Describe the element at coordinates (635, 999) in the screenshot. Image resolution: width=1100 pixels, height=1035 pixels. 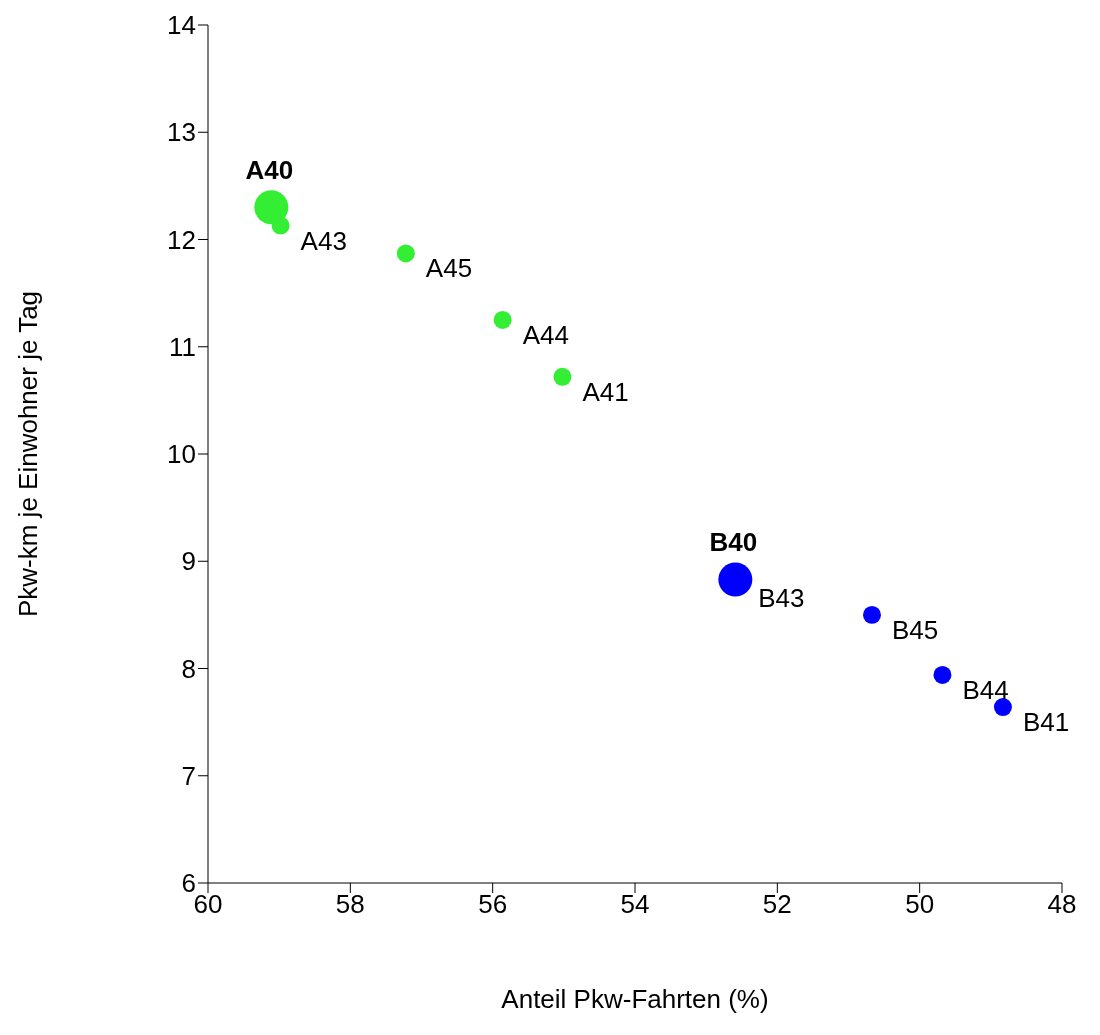
I see `x-axis-title: Anteil Pkw-Fahrten (%)` at that location.